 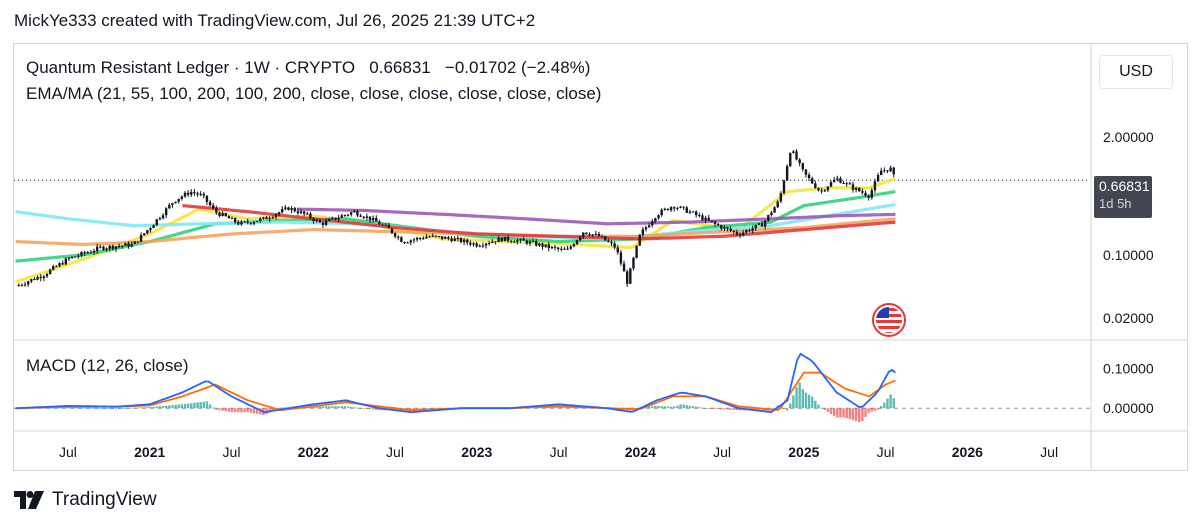 I want to click on currency-button: USD, so click(x=1136, y=72).